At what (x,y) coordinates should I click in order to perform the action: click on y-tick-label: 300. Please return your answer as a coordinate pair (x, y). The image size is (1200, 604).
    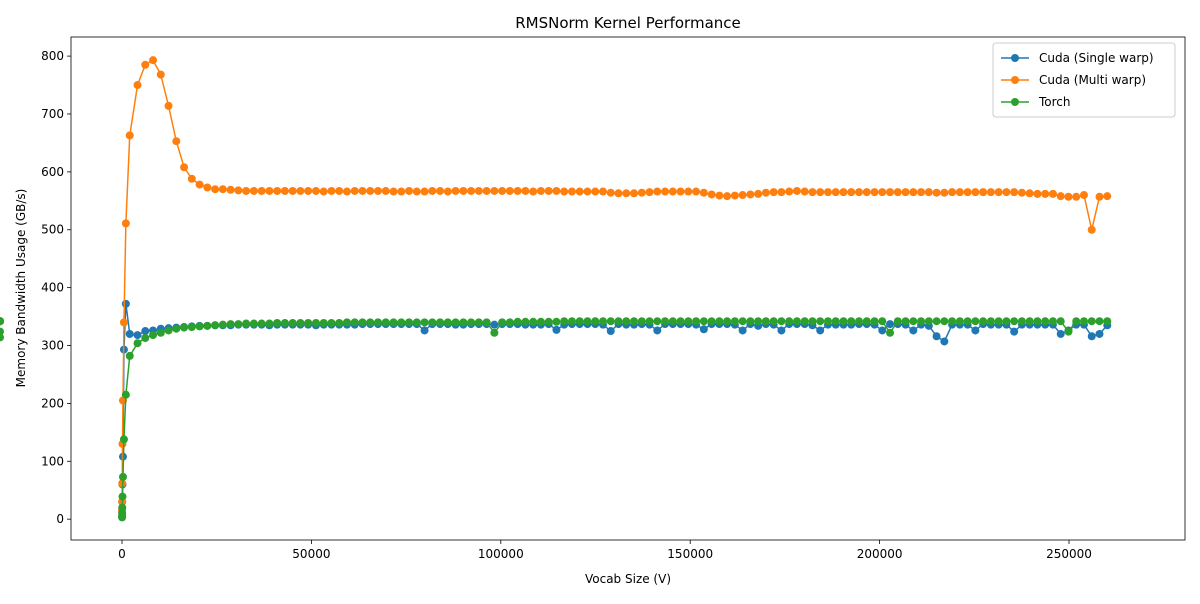
    Looking at the image, I should click on (52, 346).